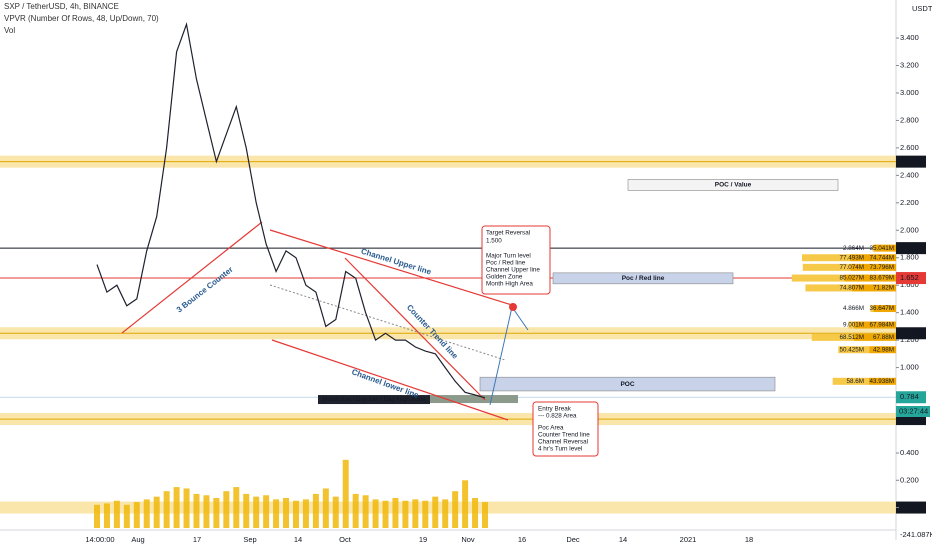  Describe the element at coordinates (564, 435) in the screenshot. I see `callout-text: Counter Trend line` at that location.